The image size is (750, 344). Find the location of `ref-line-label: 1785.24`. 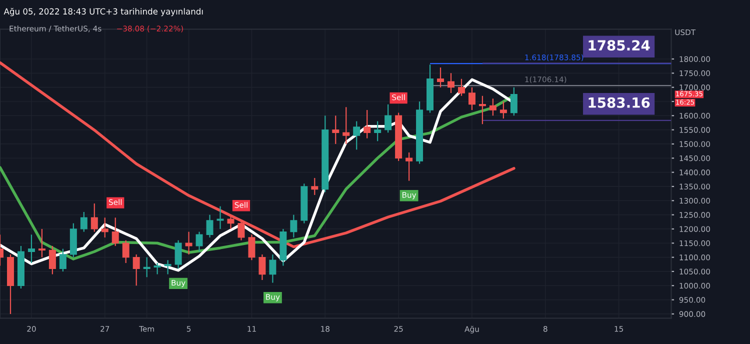

ref-line-label: 1785.24 is located at coordinates (619, 45).